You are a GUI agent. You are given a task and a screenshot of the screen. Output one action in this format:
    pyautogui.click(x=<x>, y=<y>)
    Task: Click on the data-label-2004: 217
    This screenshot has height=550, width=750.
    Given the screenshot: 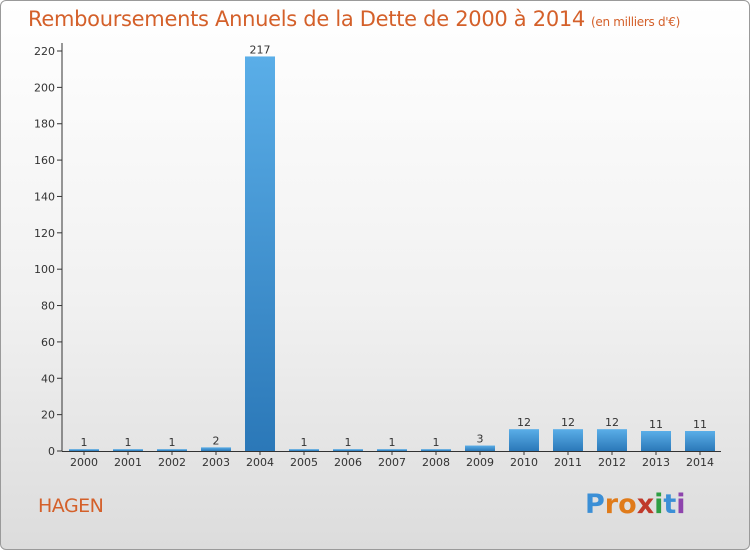 What is the action you would take?
    pyautogui.click(x=260, y=49)
    